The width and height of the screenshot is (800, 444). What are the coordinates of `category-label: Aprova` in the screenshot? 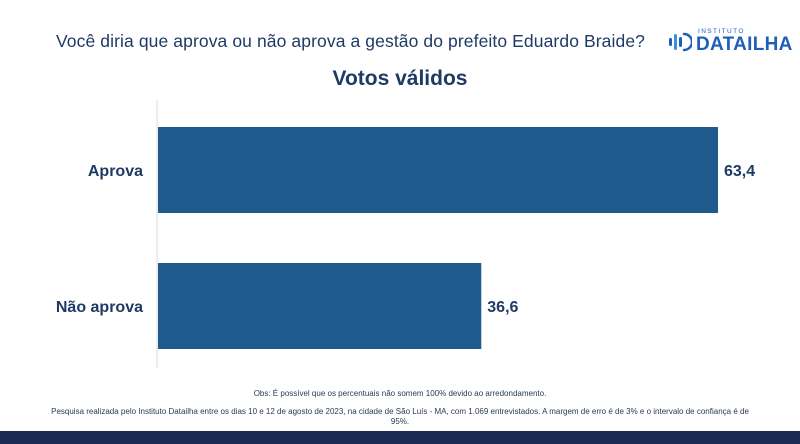 It's located at (115, 171).